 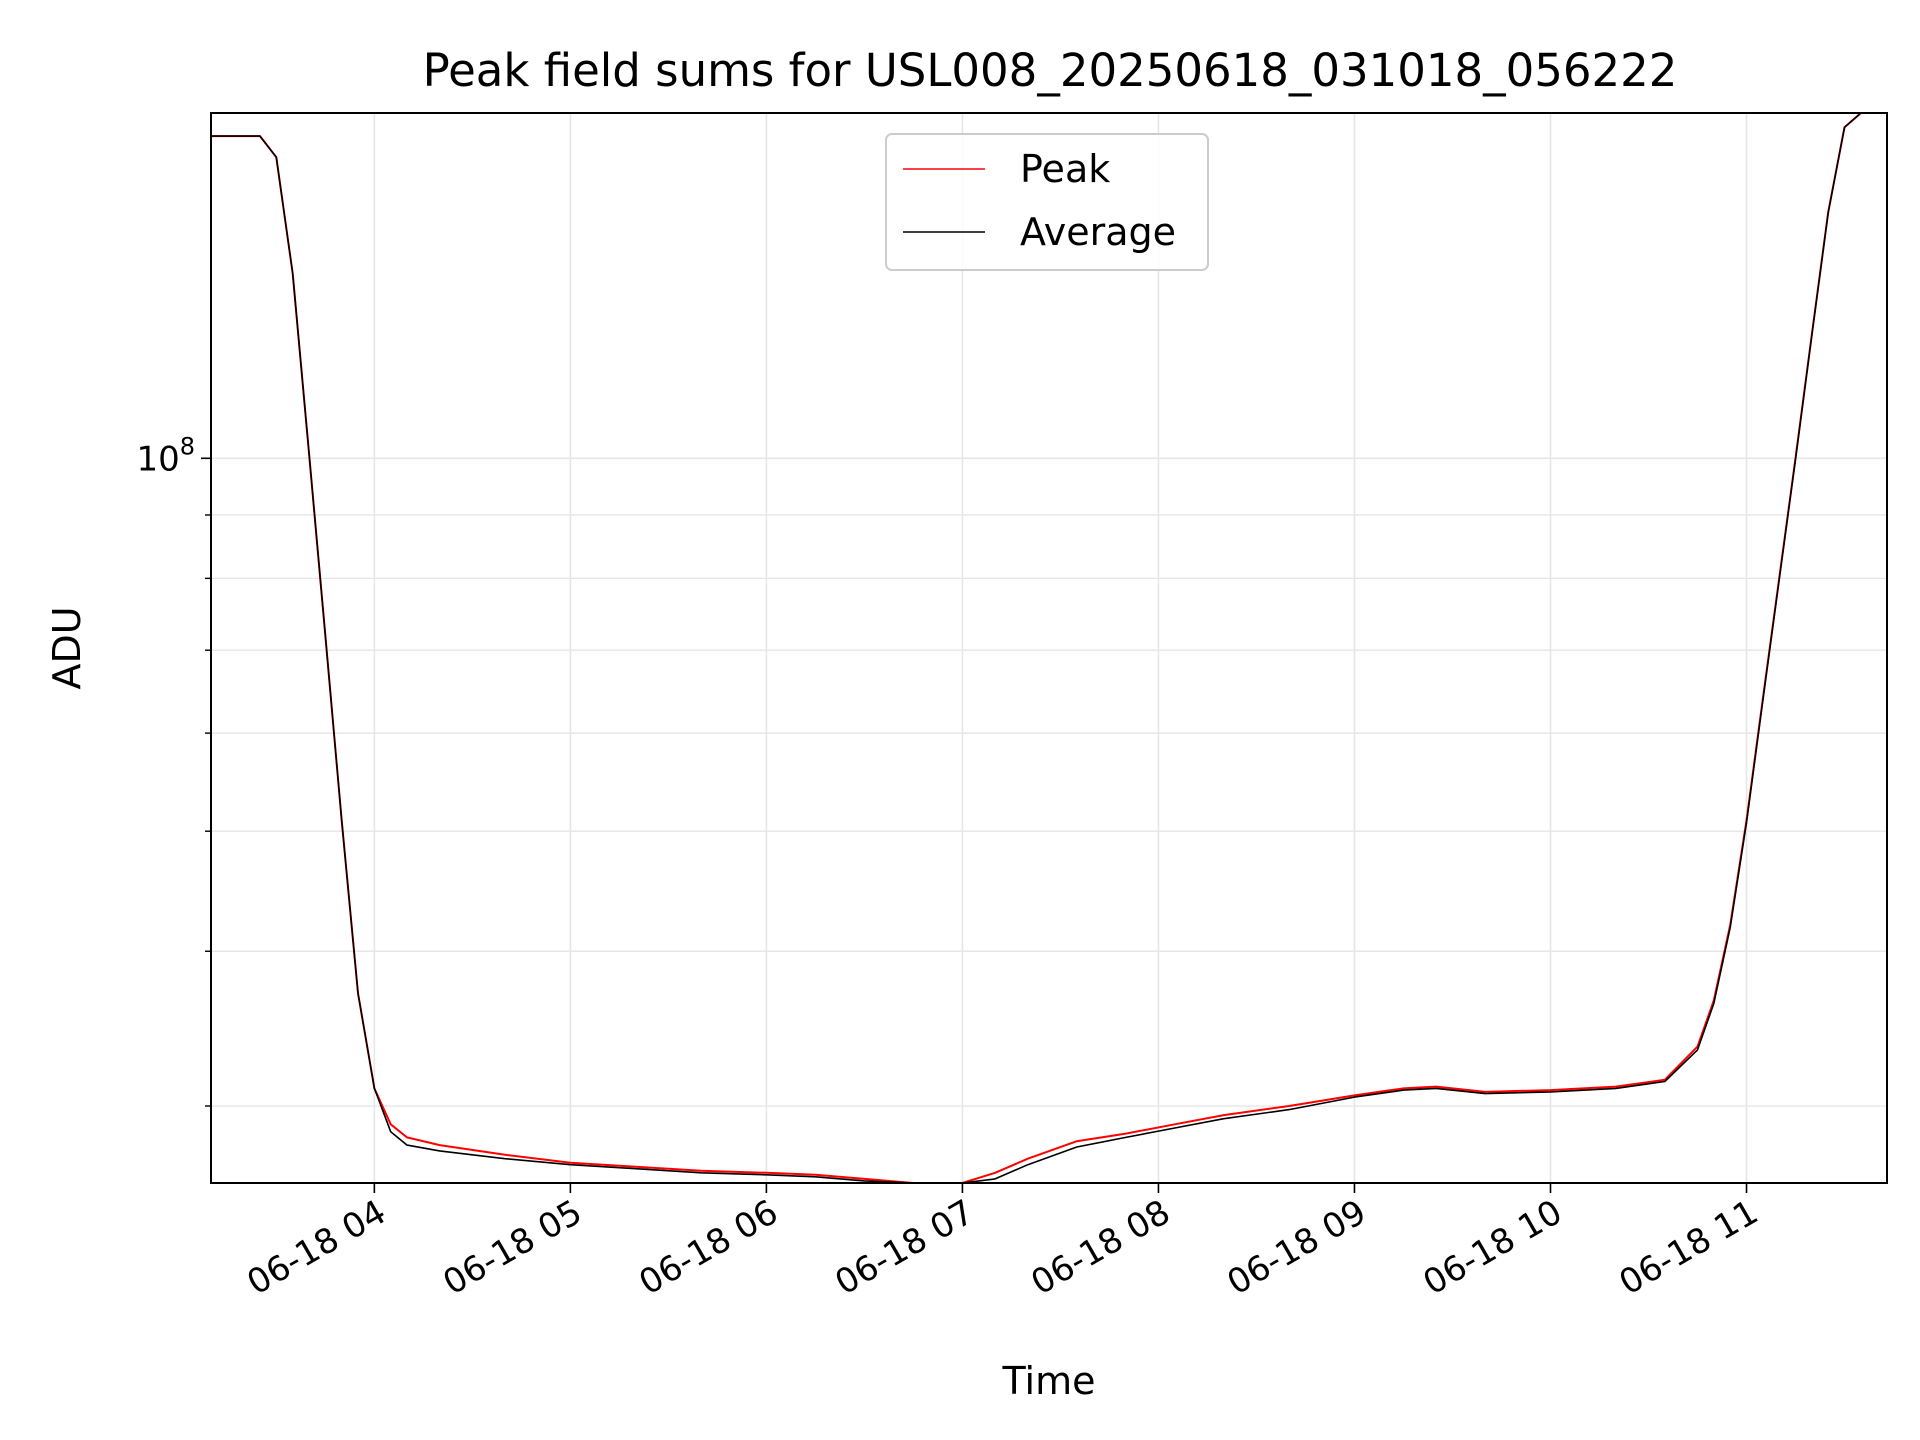 I want to click on legend: Peak Average, so click(x=1047, y=202).